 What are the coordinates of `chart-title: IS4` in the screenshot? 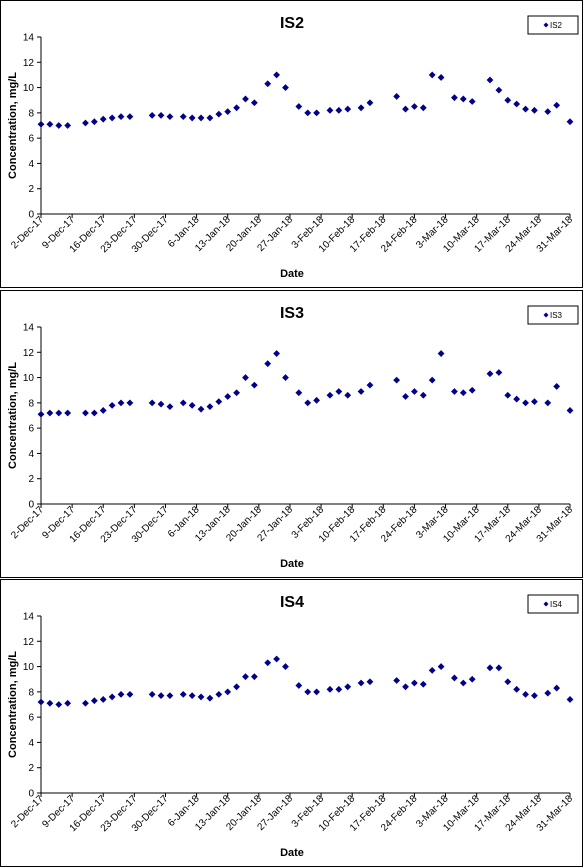 It's located at (292, 602).